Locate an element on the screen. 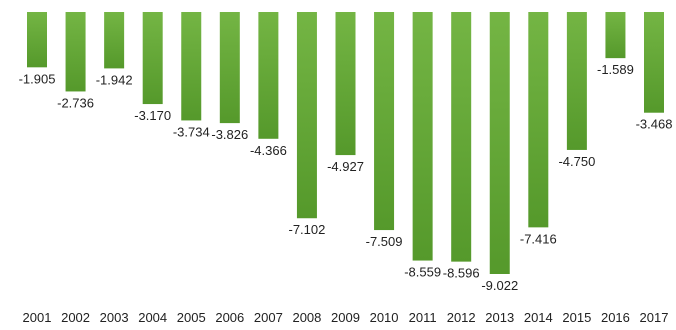 The height and width of the screenshot is (330, 676). bar-2005 is located at coordinates (191, 66).